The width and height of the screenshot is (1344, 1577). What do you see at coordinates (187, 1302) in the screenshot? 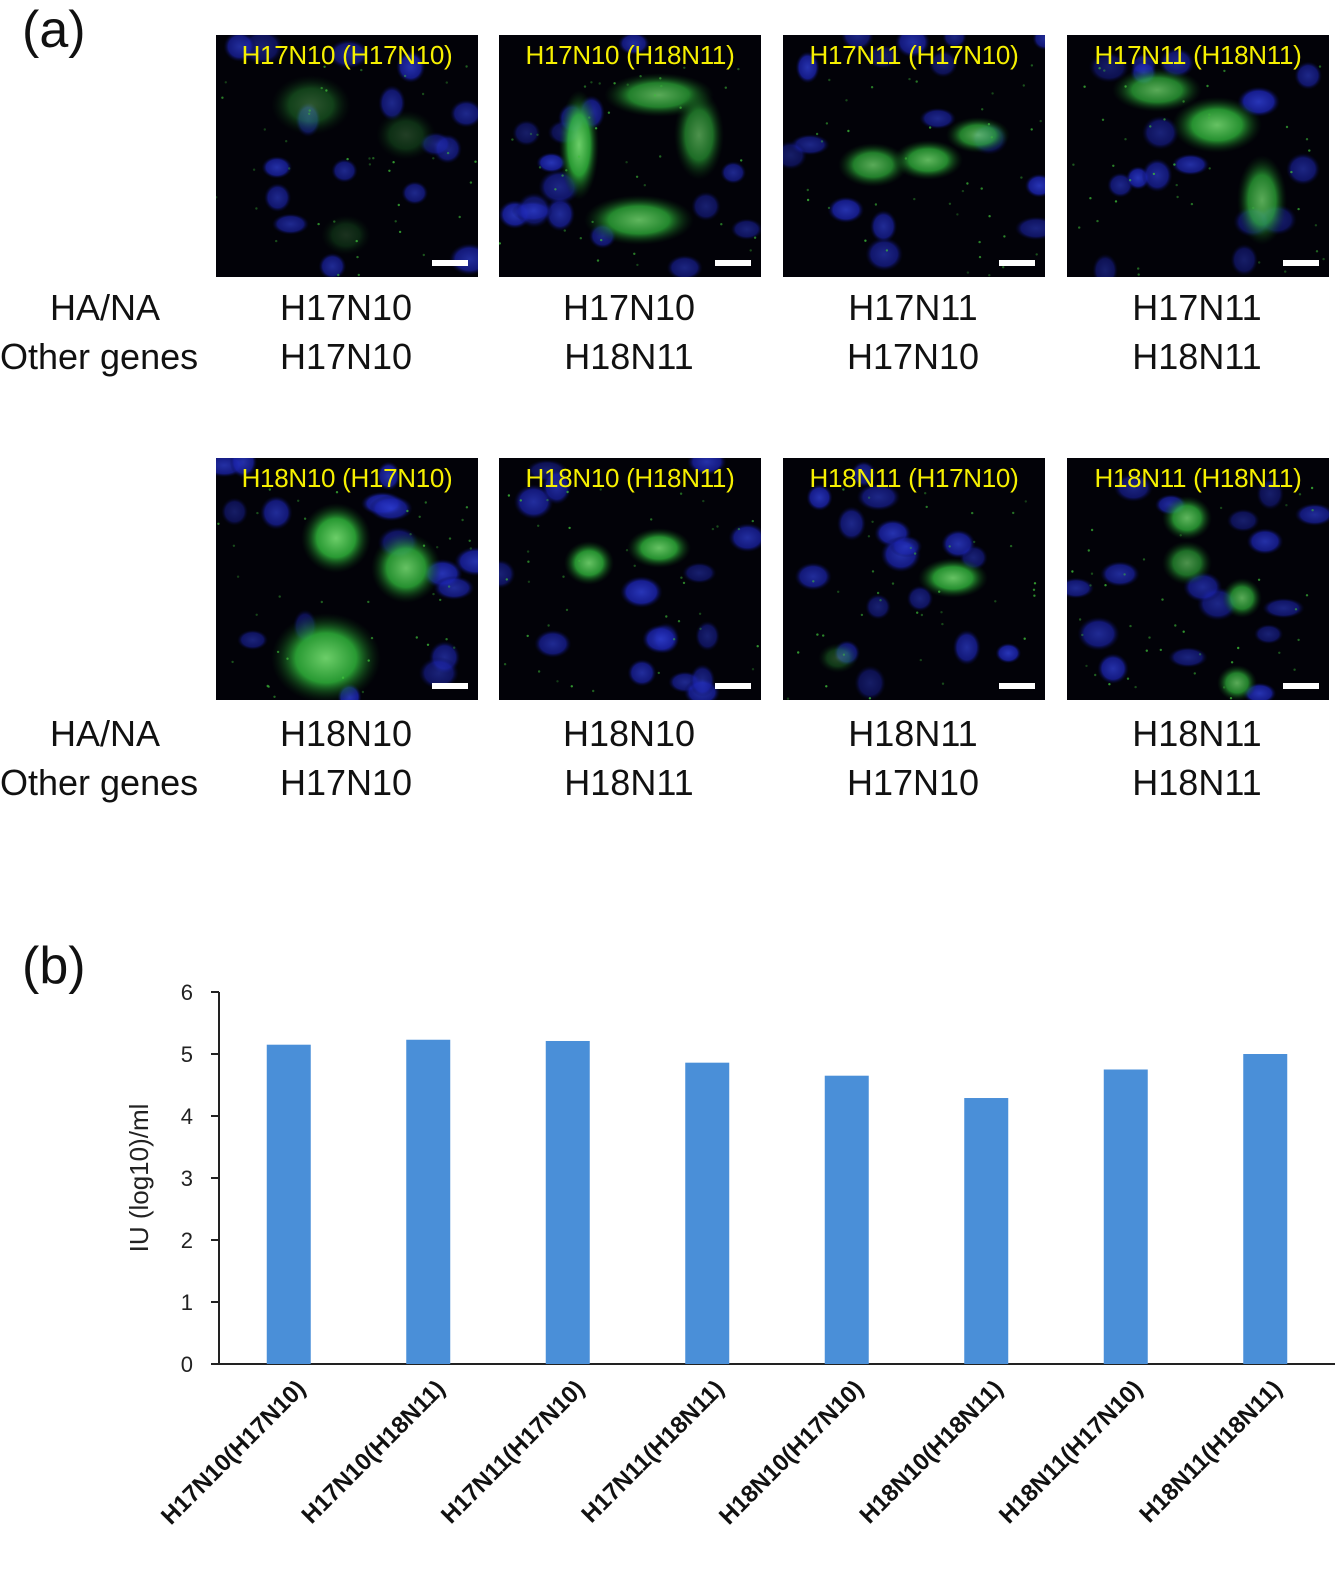
I see `y-tick-label: 1` at bounding box center [187, 1302].